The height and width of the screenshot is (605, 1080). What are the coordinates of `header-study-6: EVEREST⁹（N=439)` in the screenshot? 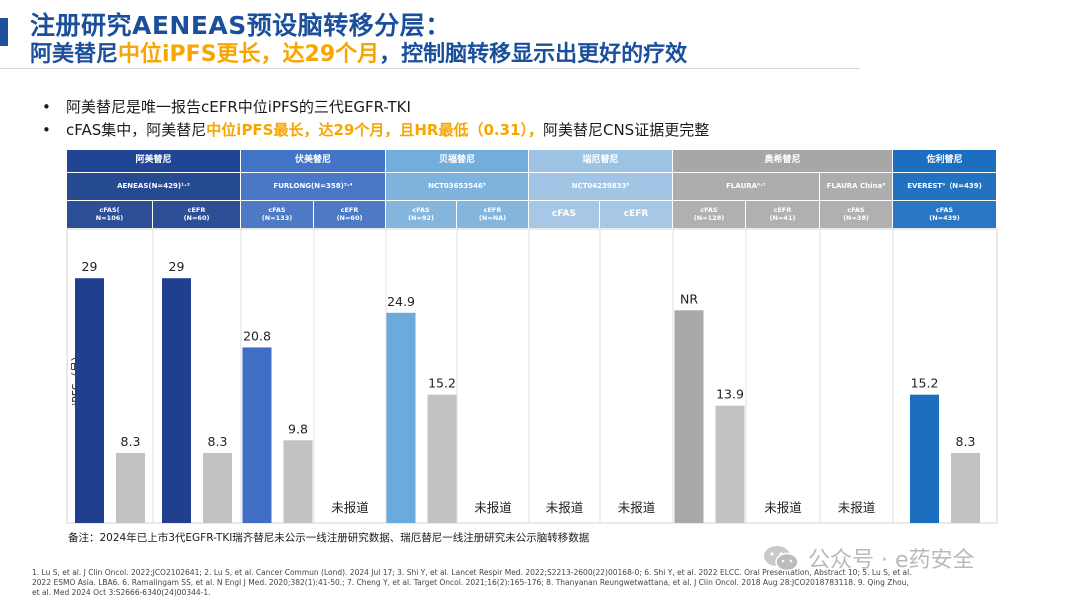 It's located at (945, 187).